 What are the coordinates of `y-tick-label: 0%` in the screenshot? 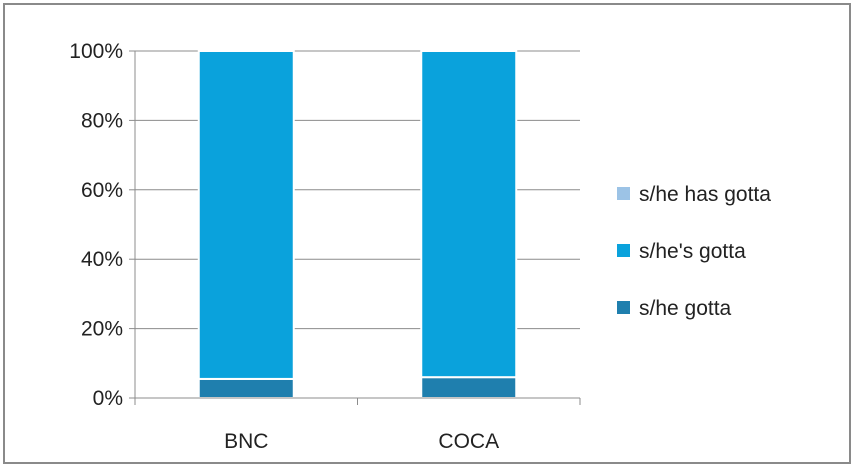 It's located at (108, 398).